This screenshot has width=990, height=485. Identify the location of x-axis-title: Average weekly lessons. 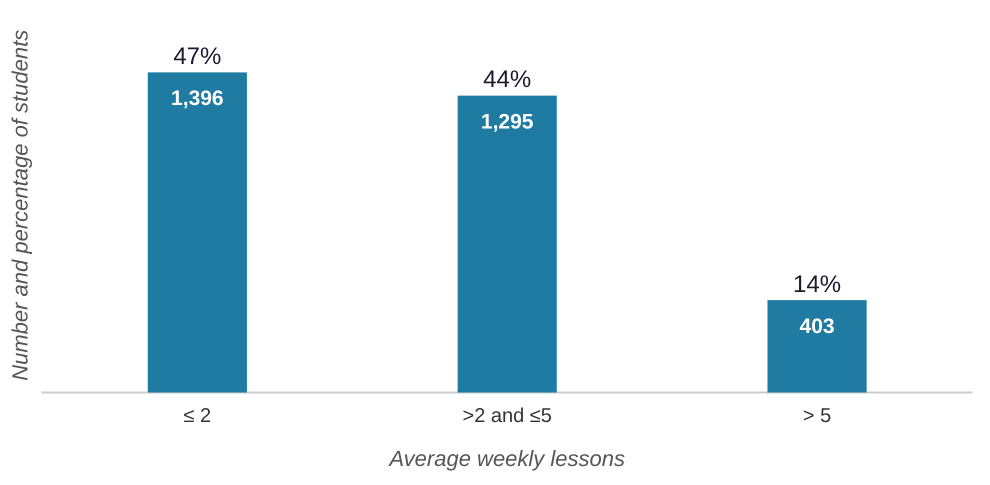
(506, 458).